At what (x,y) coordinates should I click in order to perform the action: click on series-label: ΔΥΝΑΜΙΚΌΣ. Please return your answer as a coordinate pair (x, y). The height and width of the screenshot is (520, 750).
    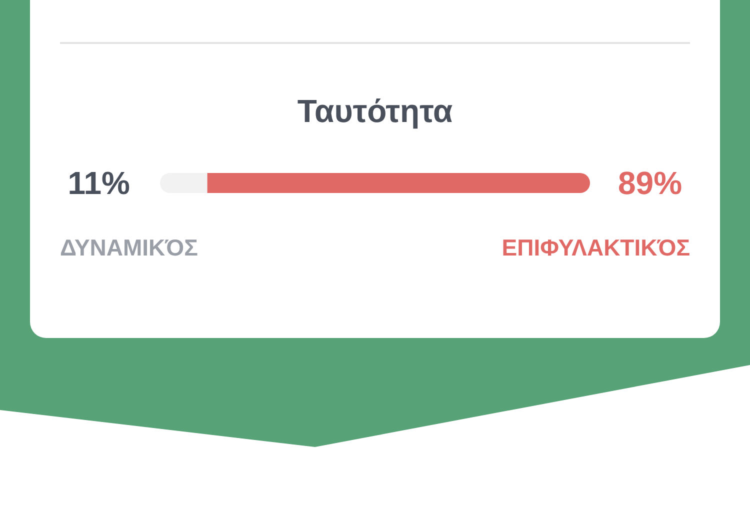
    Looking at the image, I should click on (129, 247).